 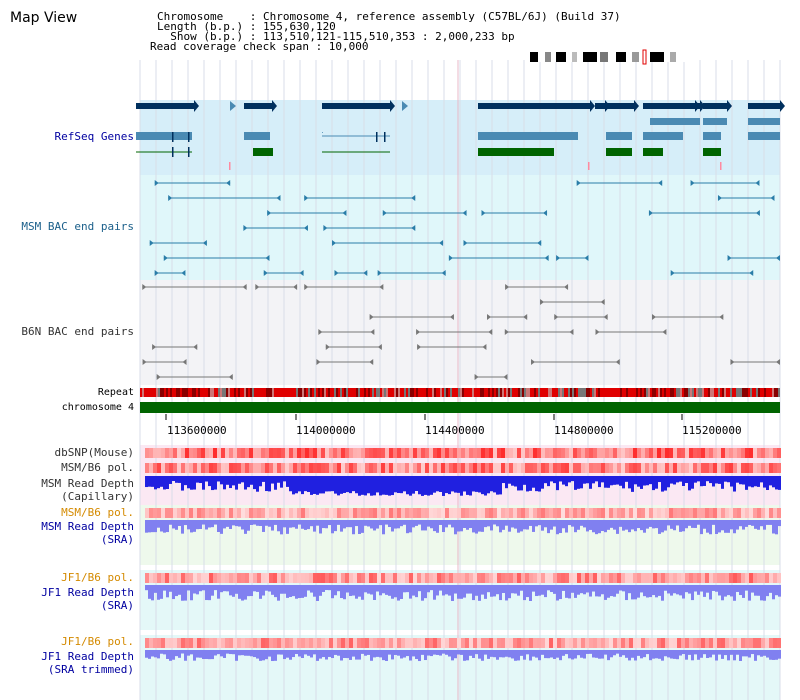 What do you see at coordinates (97, 577) in the screenshot?
I see `jf1-b6-pol-label: JF1/B6 pol.` at bounding box center [97, 577].